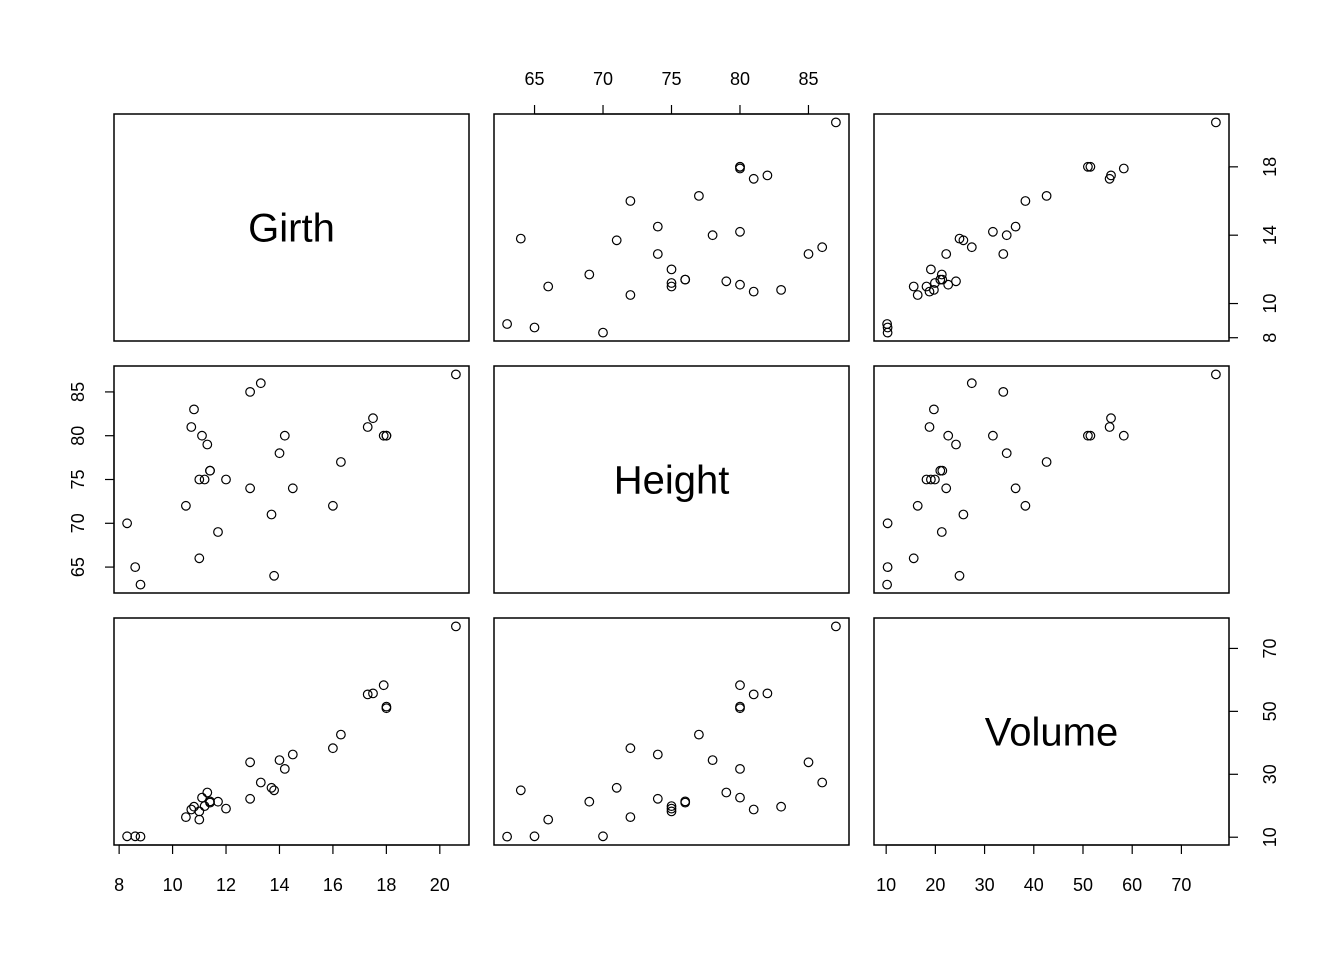 Image resolution: width=1344 pixels, height=960 pixels. What do you see at coordinates (672, 481) in the screenshot?
I see `diagonal-label-height: Height` at bounding box center [672, 481].